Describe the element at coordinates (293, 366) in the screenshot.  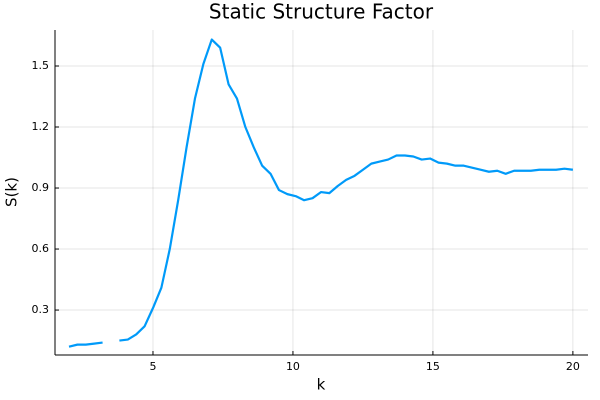
I see `x-tick-label: 10` at that location.